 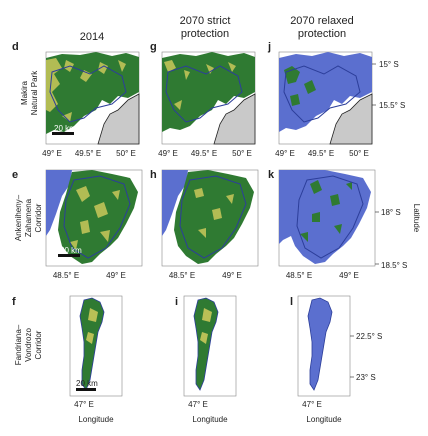 What do you see at coordinates (153, 175) in the screenshot?
I see `panel-letter-h: h` at bounding box center [153, 175].